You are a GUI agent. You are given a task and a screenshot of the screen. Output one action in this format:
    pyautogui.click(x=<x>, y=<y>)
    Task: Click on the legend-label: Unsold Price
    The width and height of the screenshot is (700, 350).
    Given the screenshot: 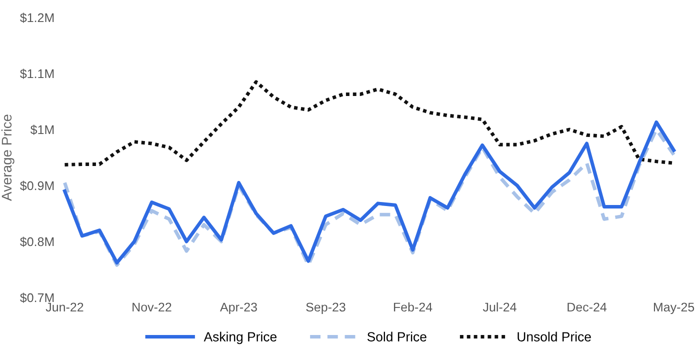 What is the action you would take?
    pyautogui.click(x=554, y=337)
    